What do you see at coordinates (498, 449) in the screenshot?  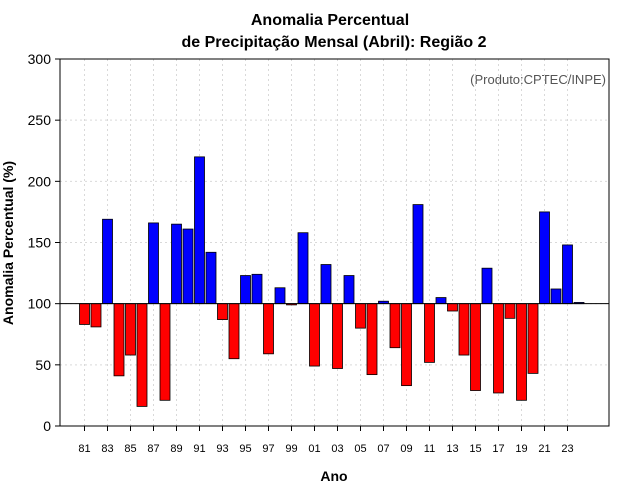 I see `x-tick-label: 17` at bounding box center [498, 449].